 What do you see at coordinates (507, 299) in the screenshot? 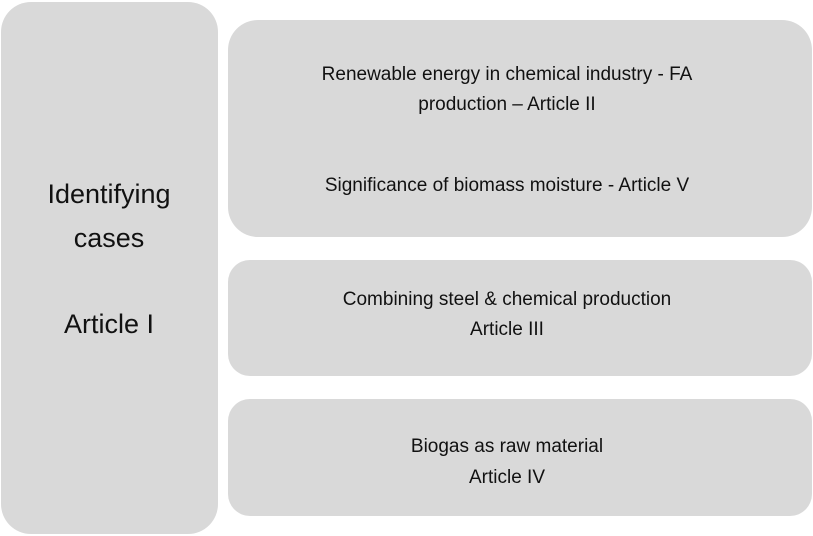
I see `box-label: Combining steel & chemical production` at bounding box center [507, 299].